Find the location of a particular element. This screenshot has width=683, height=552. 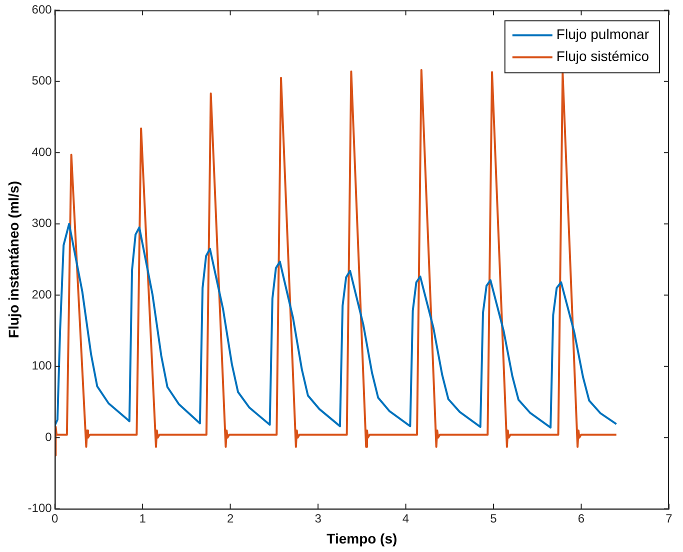

y-tick-label: 600 is located at coordinates (42, 9).